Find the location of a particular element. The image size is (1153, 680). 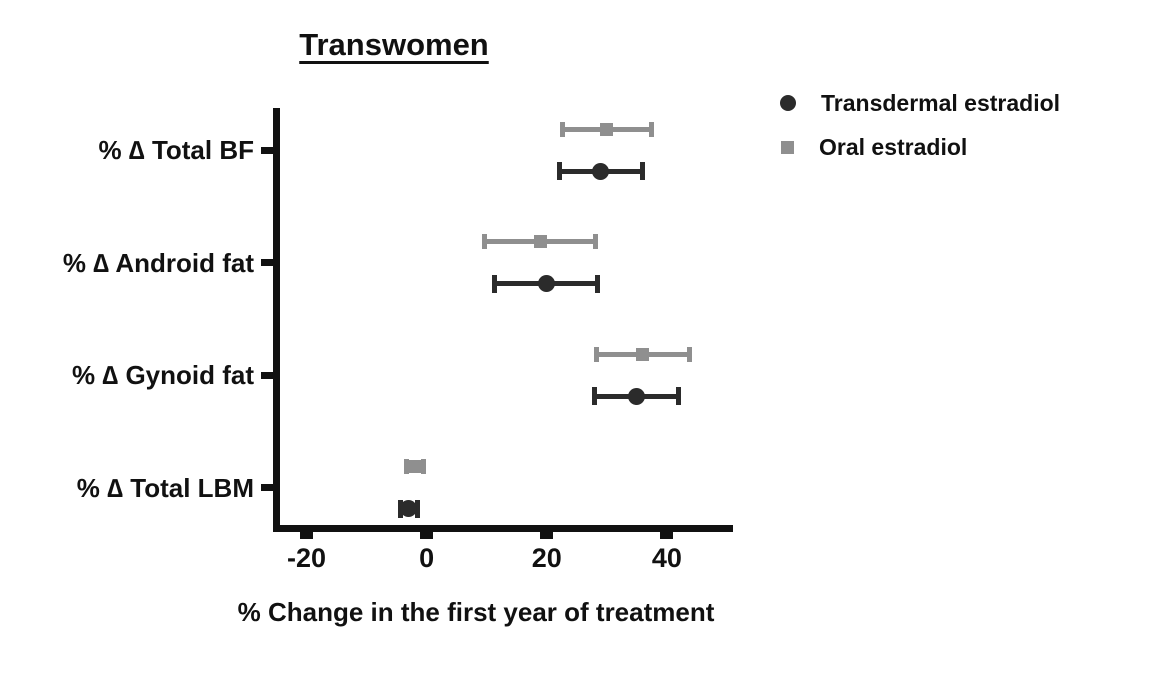

category-label: % ∆ Gynoid fat is located at coordinates (162, 375).